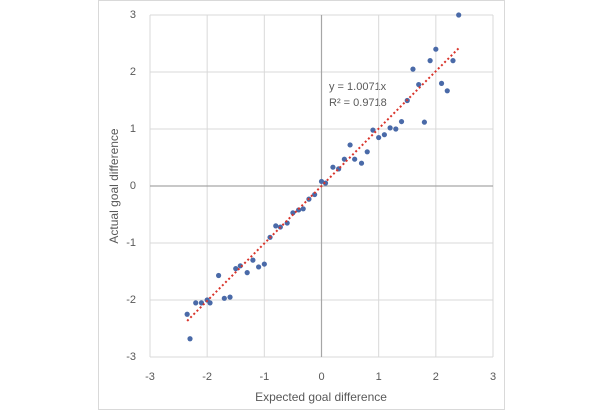 The width and height of the screenshot is (600, 420). I want to click on x-tick-label: 1, so click(379, 377).